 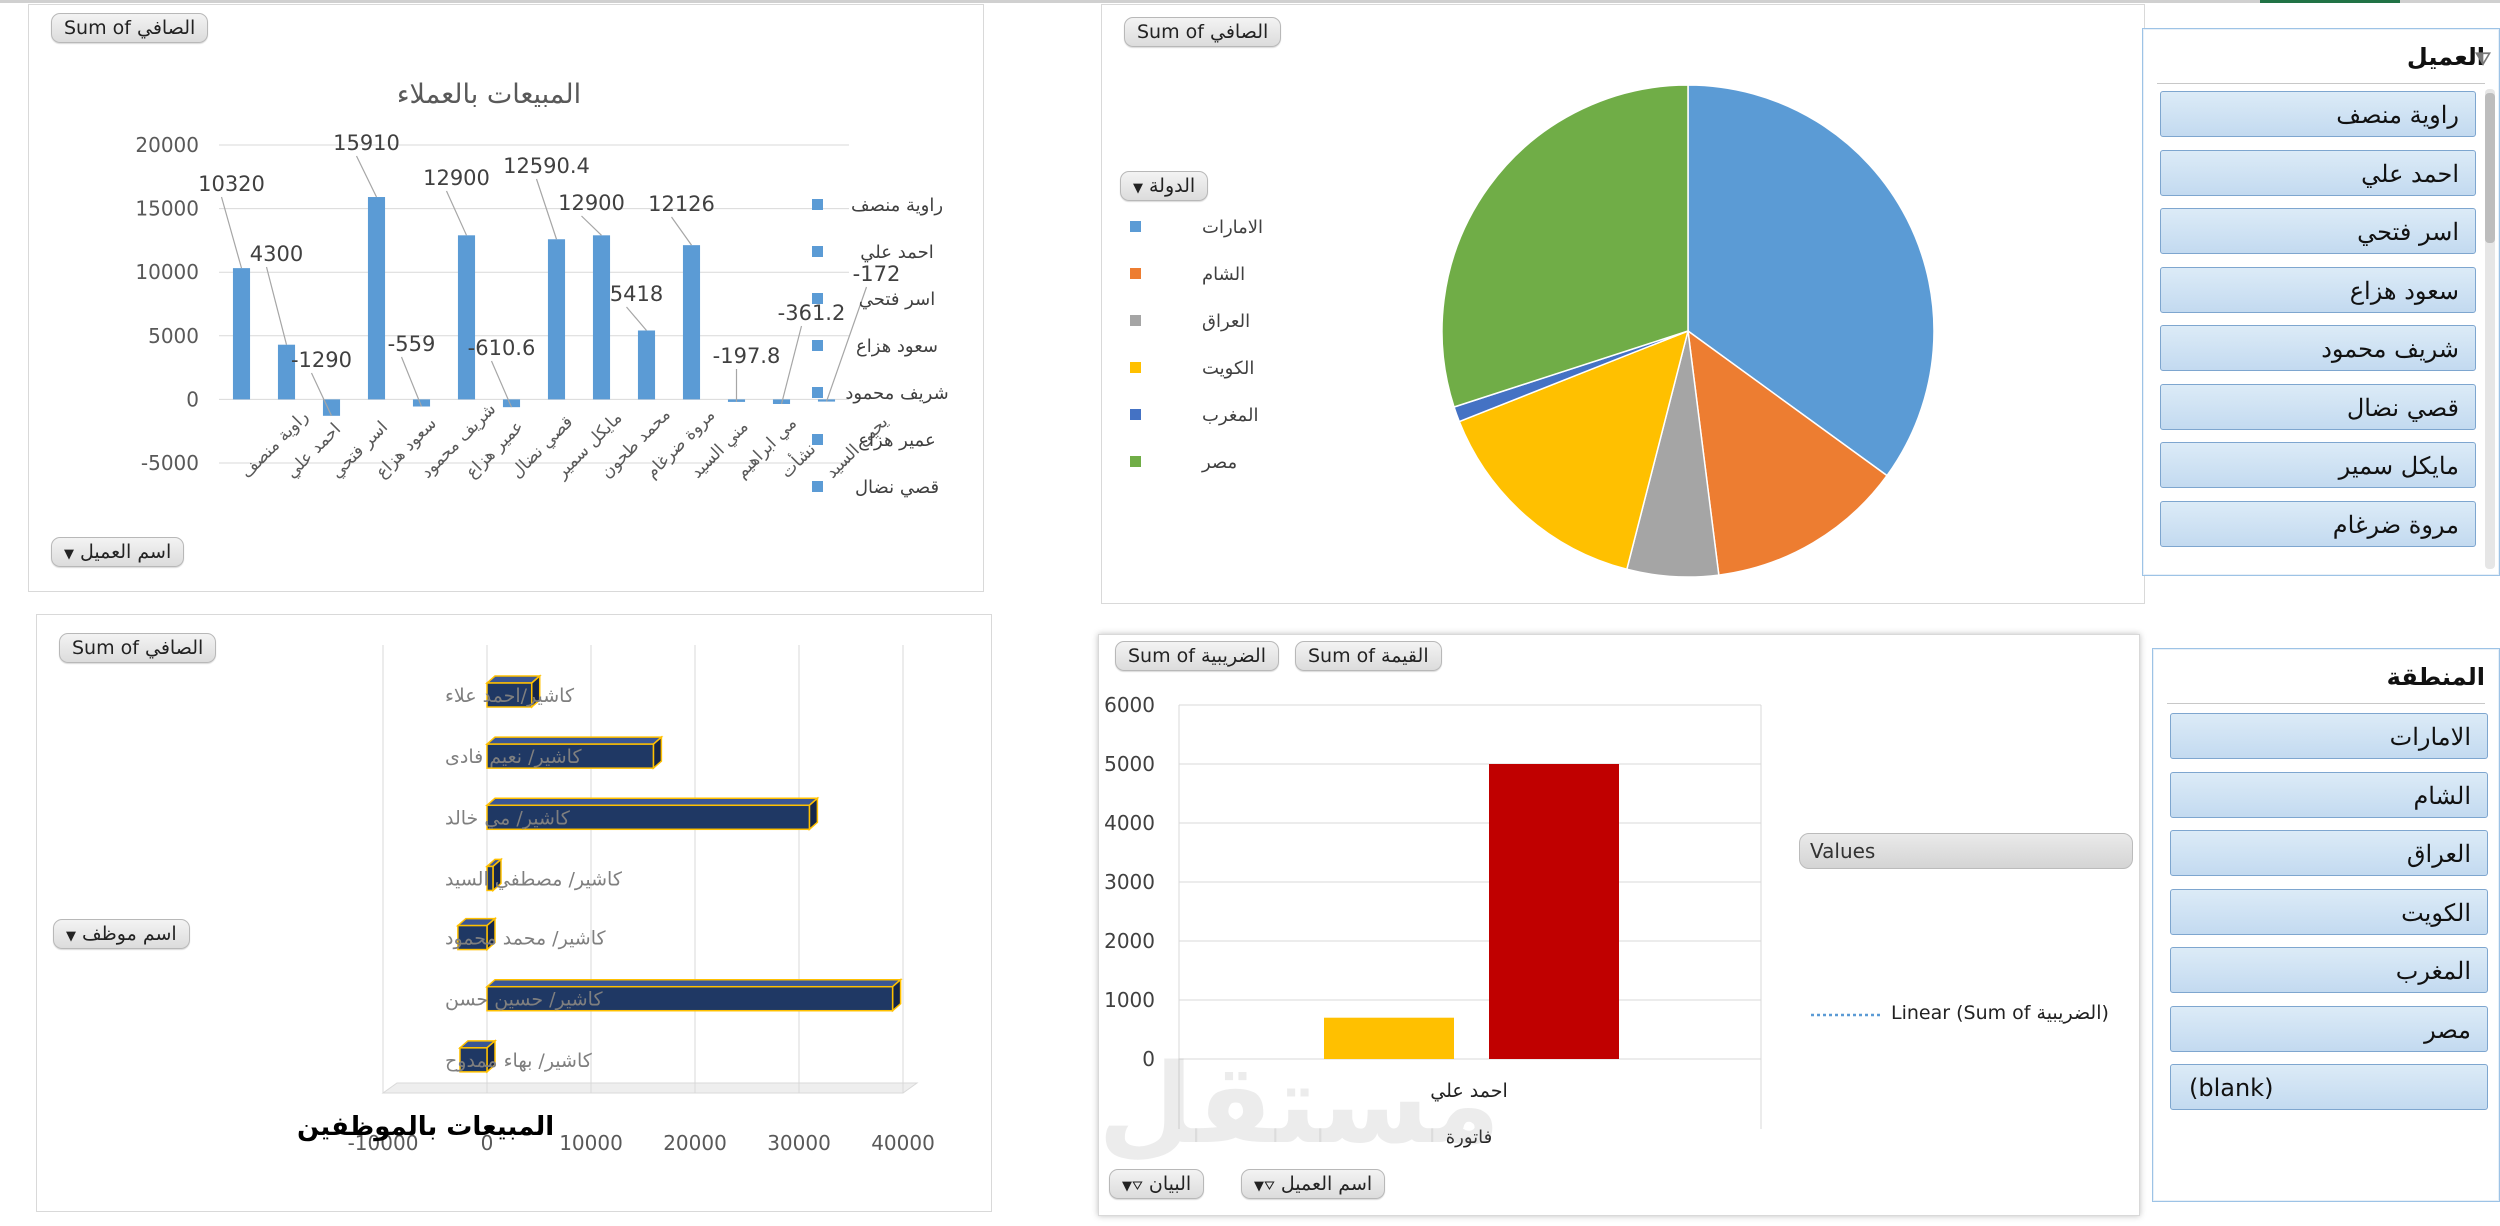 What do you see at coordinates (425, 1127) in the screenshot?
I see `chart-title: المبيعات بالموظفين` at bounding box center [425, 1127].